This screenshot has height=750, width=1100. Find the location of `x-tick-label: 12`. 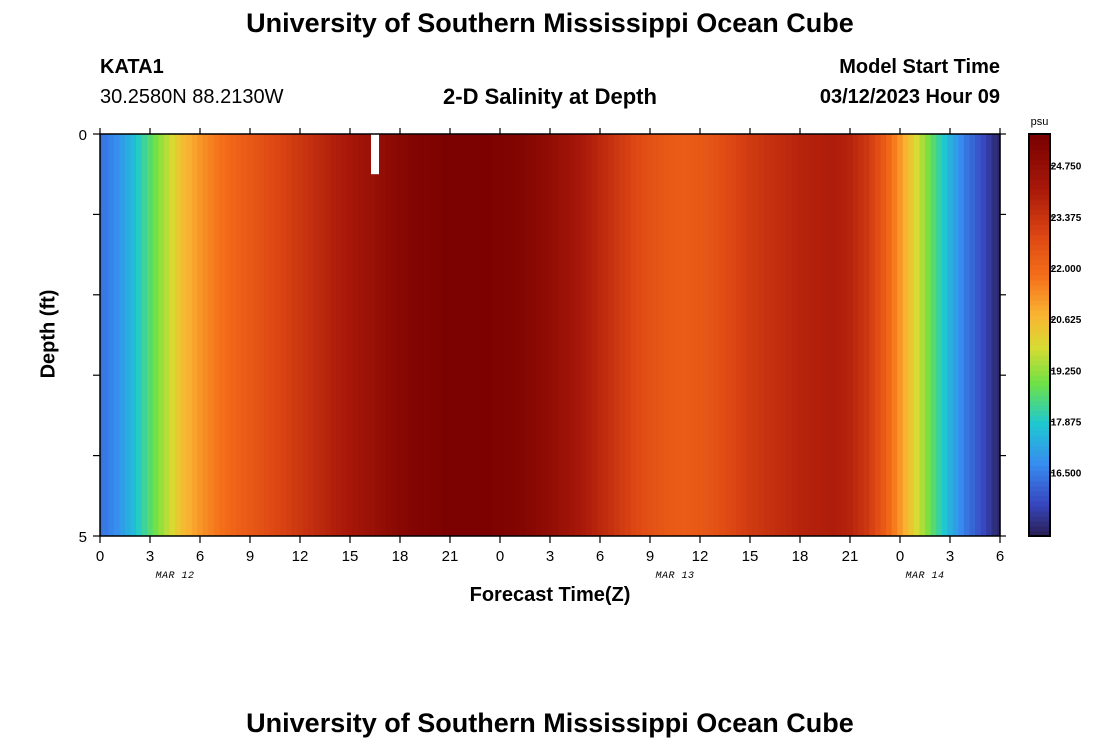

x-tick-label: 12 is located at coordinates (700, 556).